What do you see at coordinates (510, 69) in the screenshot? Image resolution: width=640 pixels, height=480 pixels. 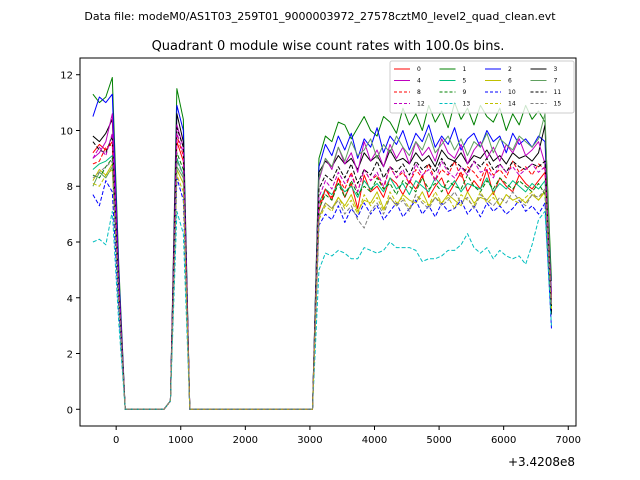 I see `legend-label-2: 2` at bounding box center [510, 69].